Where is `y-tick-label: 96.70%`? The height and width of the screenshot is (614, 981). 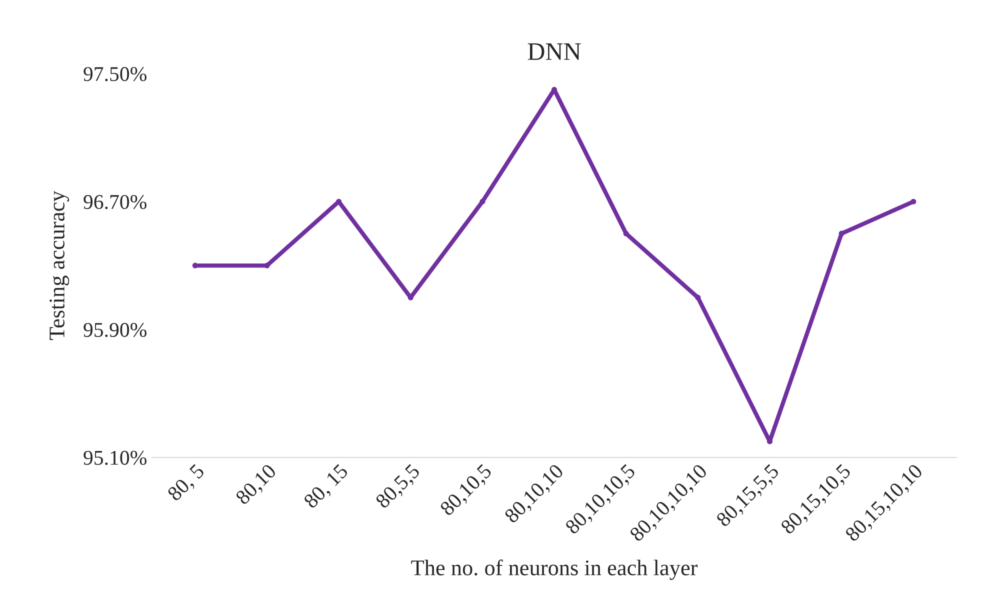 y-tick-label: 96.70% is located at coordinates (115, 202).